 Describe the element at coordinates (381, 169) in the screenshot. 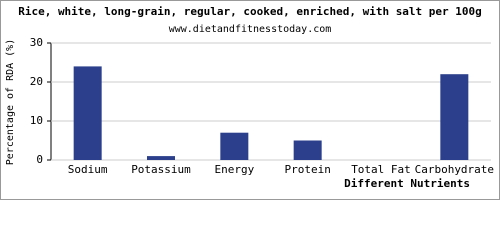

I see `x-tick-label: Total Fat` at that location.